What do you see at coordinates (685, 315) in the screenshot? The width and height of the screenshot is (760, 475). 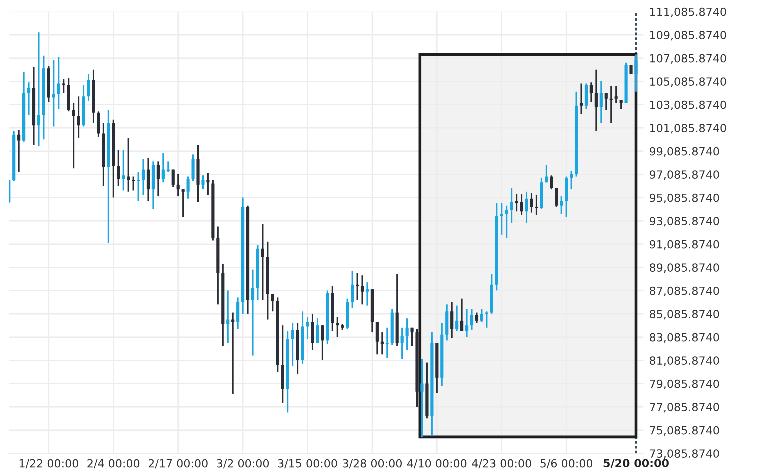 I see `y-tick-label: 85,085.8740` at bounding box center [685, 315].